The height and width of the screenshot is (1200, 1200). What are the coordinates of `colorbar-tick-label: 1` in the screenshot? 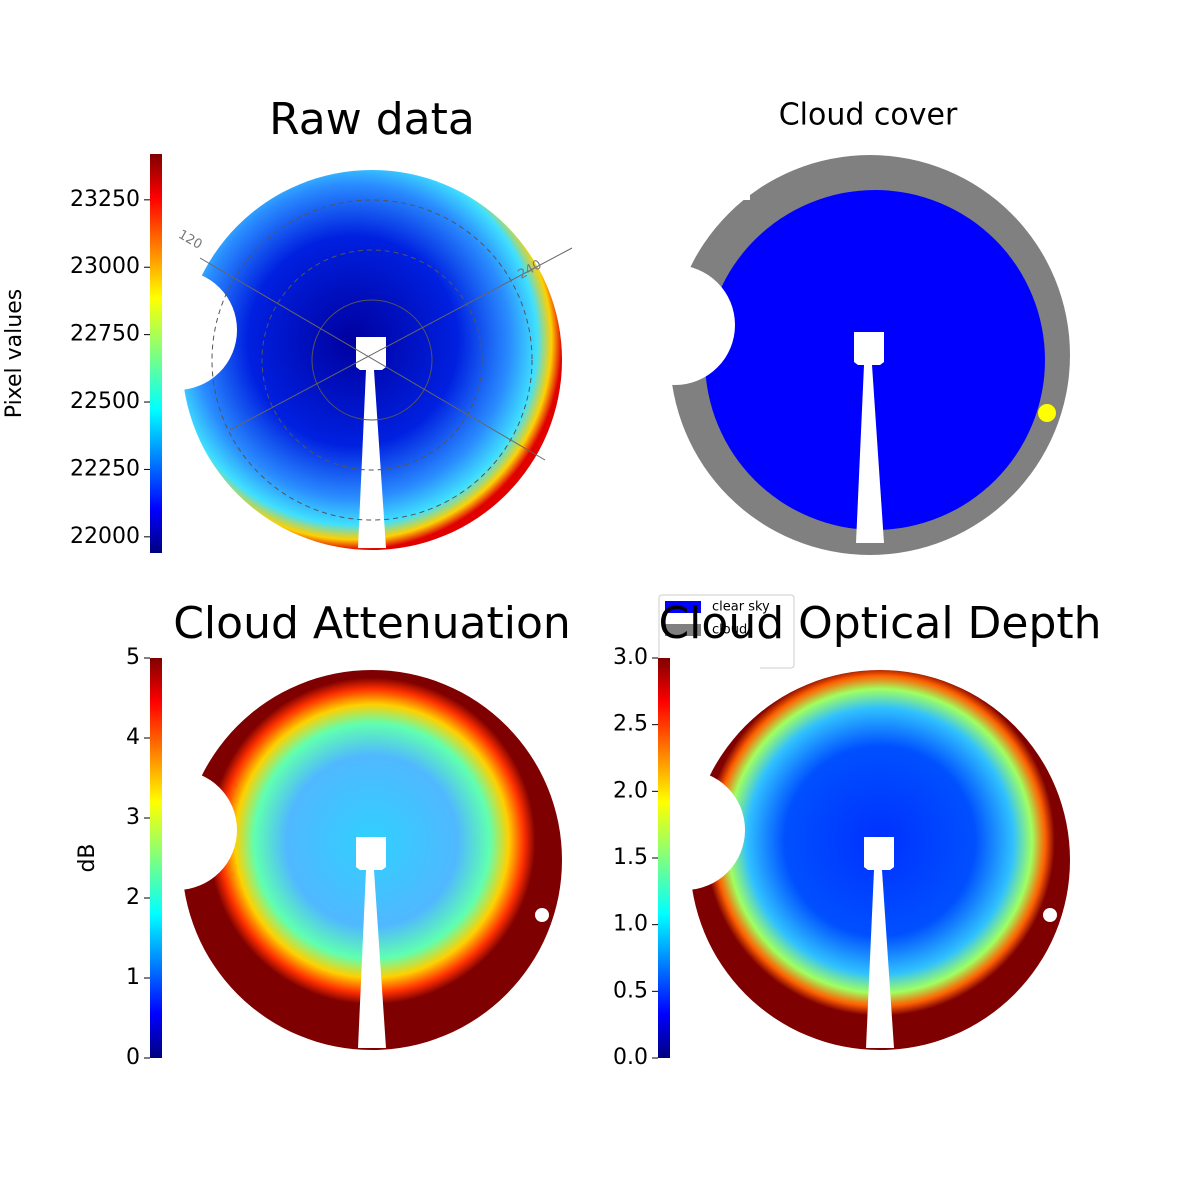 It's located at (133, 977).